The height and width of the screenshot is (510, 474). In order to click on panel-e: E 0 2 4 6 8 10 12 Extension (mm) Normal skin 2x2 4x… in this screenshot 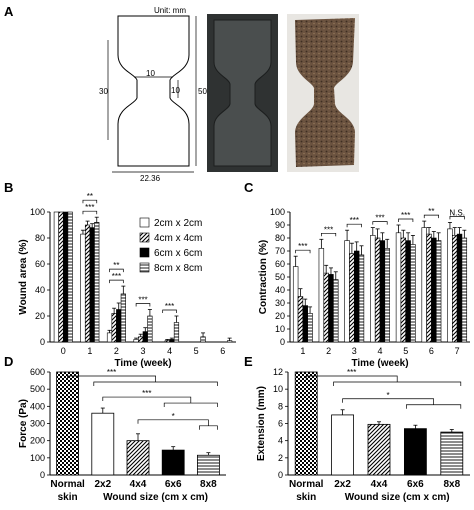, I will do `click(357, 428)`.